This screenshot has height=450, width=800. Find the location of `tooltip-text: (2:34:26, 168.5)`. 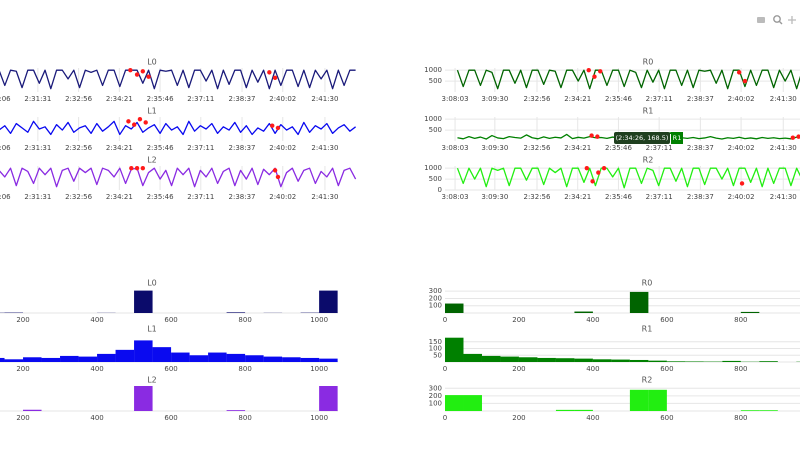

tooltip-text: (2:34:26, 168.5) is located at coordinates (642, 138).